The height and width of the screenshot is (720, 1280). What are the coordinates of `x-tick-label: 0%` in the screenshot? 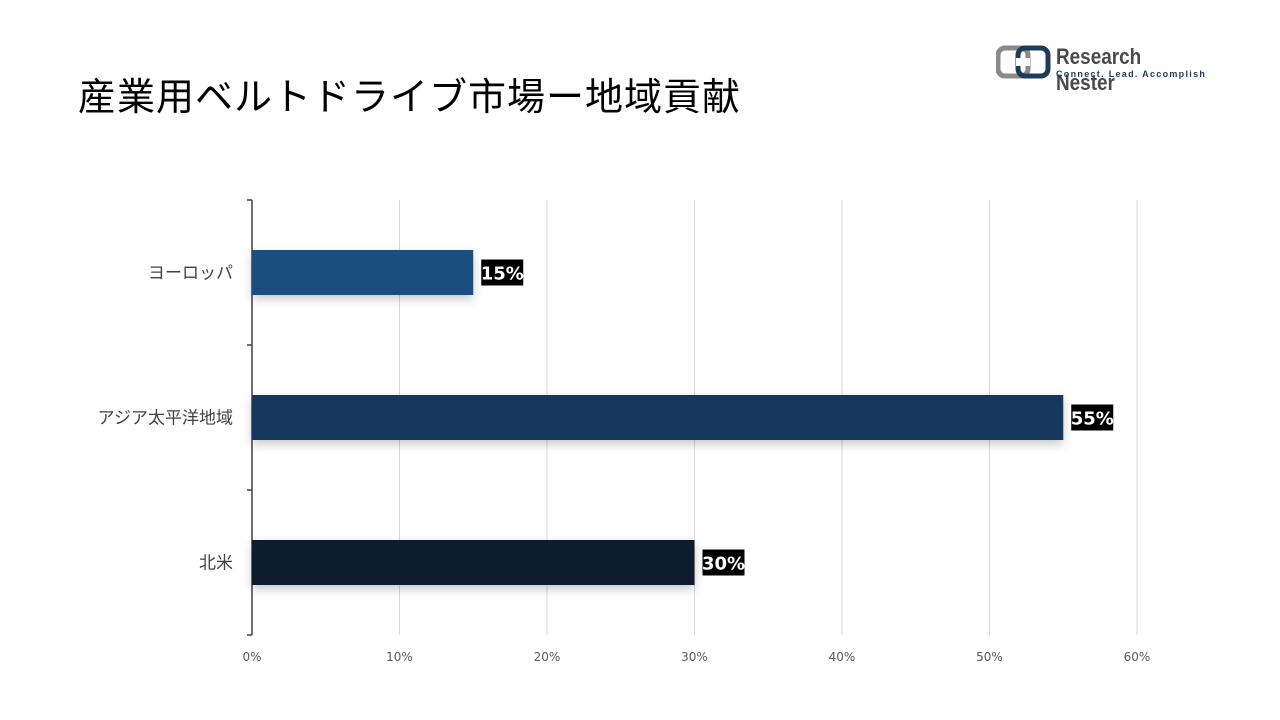 It's located at (251, 657).